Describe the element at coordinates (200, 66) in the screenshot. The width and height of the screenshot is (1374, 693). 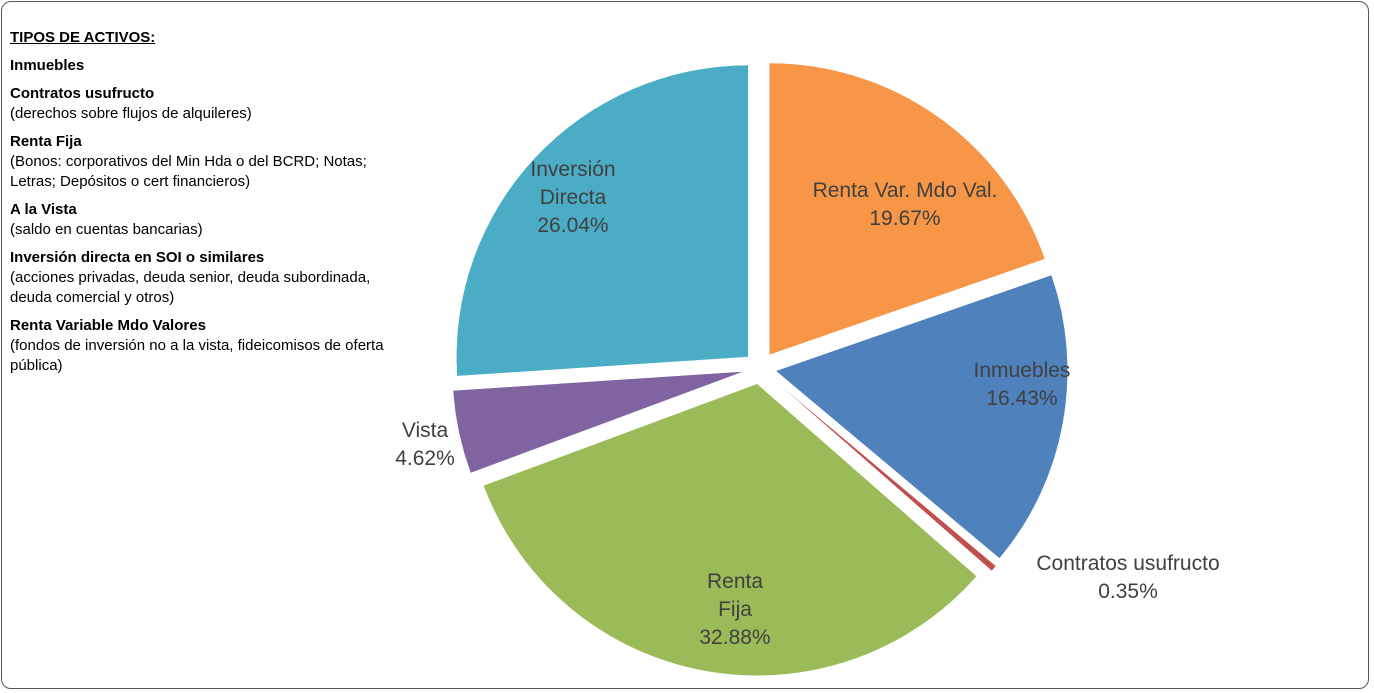
I see `panel-item: Inmuebles` at that location.